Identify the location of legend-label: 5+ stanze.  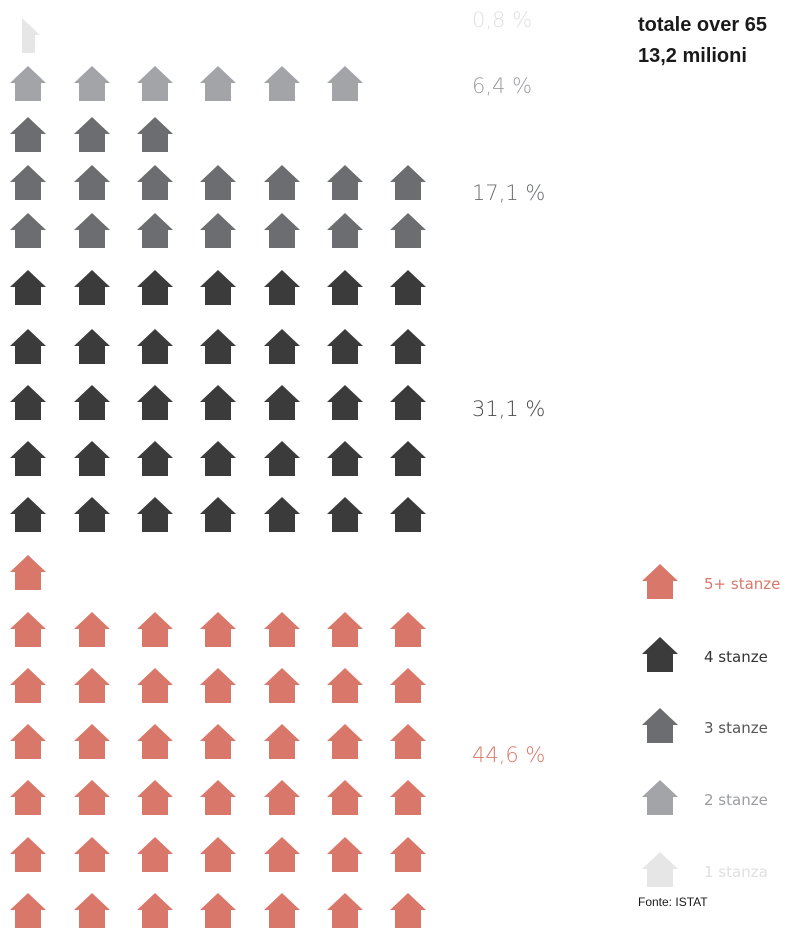
(742, 584).